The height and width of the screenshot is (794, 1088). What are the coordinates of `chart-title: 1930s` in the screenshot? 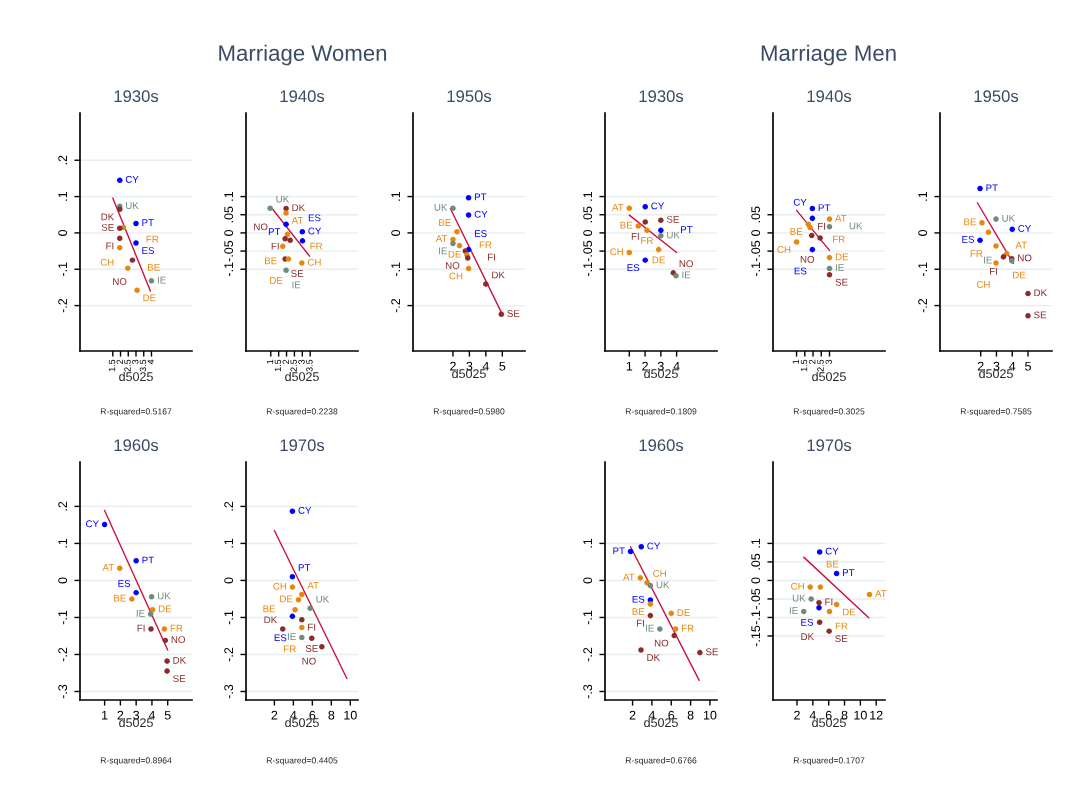 It's located at (136, 96).